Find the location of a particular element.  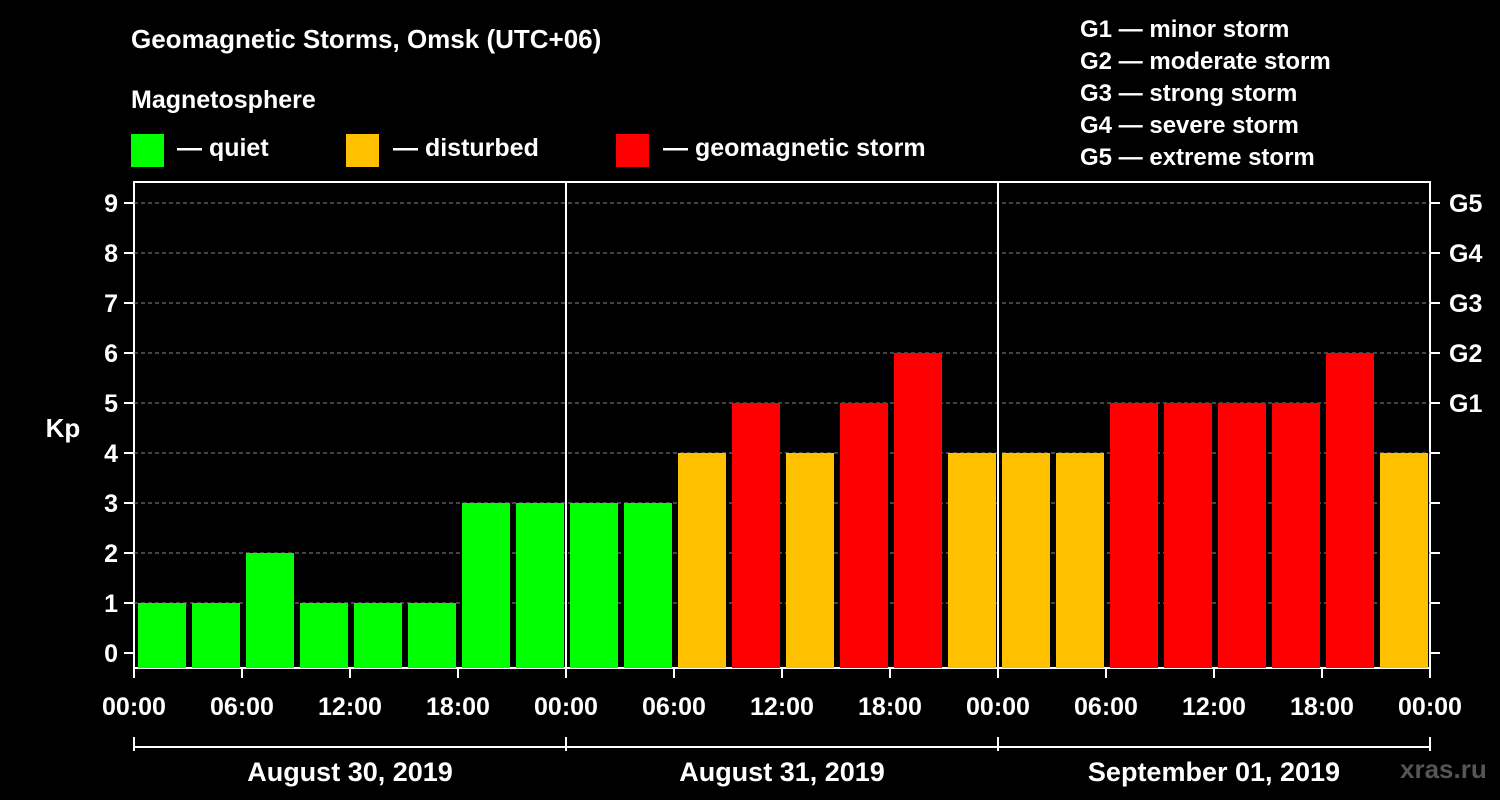

date-label: September 01, 2019 is located at coordinates (1214, 772).